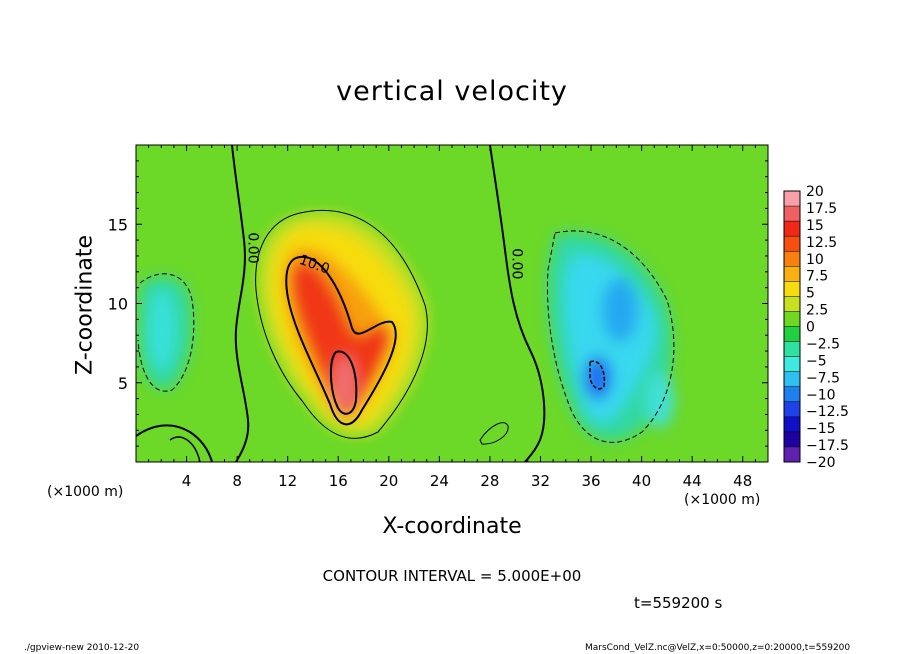 The height and width of the screenshot is (654, 904). I want to click on contour-bottom-left, so click(174, 443).